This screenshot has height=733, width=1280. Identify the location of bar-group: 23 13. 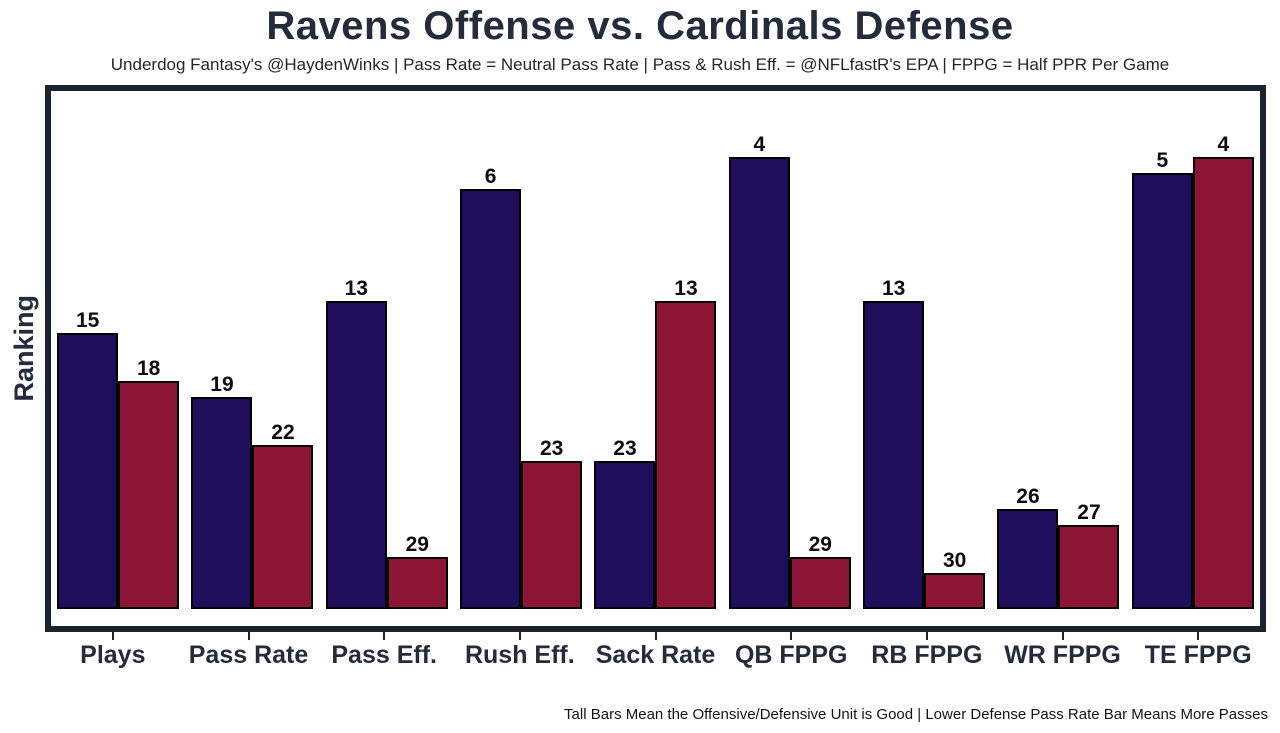
(655, 443).